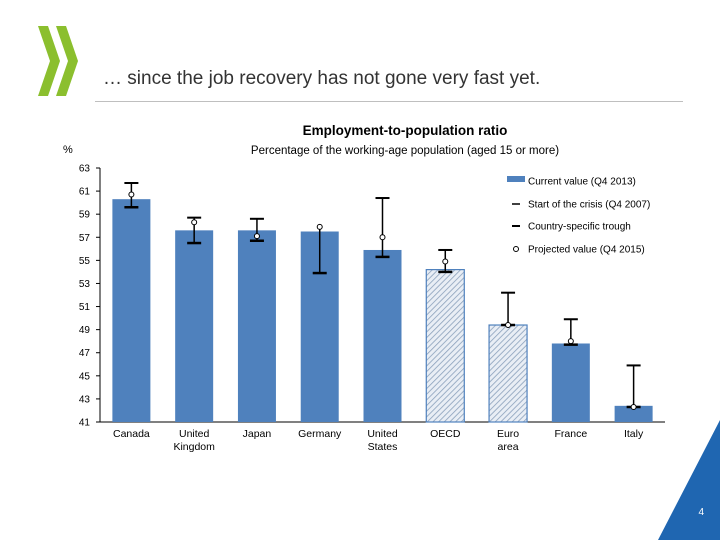 Image resolution: width=720 pixels, height=540 pixels. Describe the element at coordinates (579, 227) in the screenshot. I see `legend-entry: Country-specific trough` at that location.